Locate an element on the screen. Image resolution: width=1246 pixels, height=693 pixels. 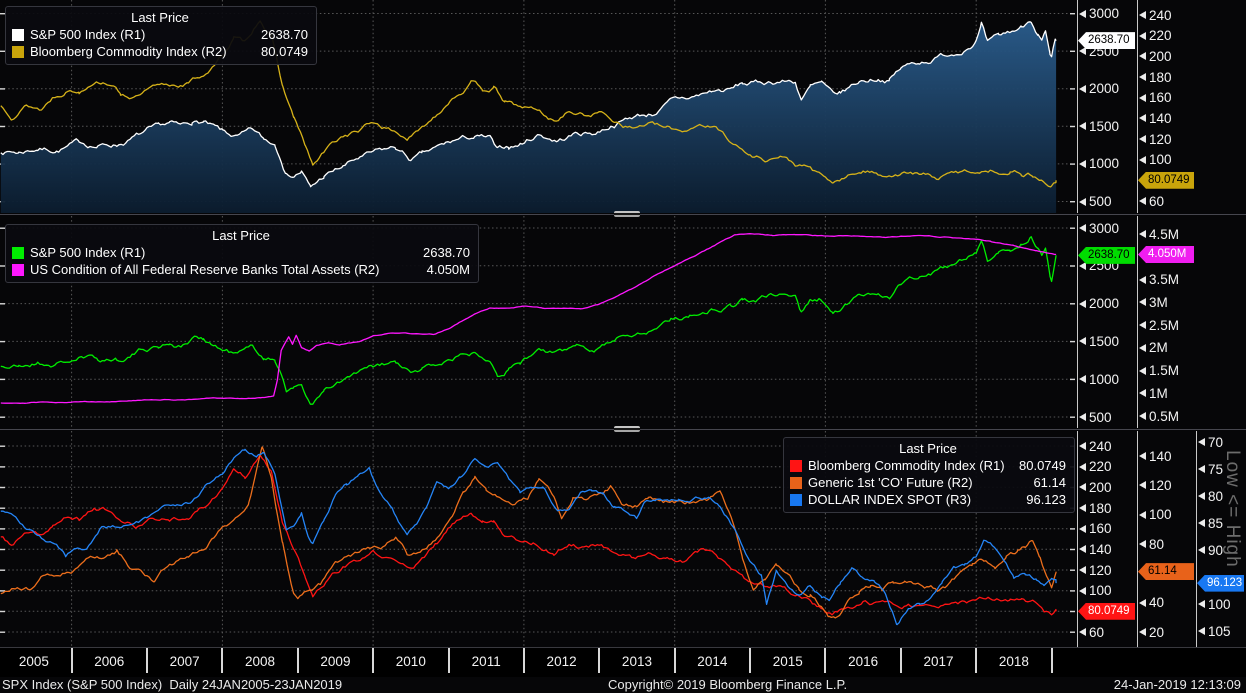
axis-tick-label: 220 is located at coordinates (1100, 467).